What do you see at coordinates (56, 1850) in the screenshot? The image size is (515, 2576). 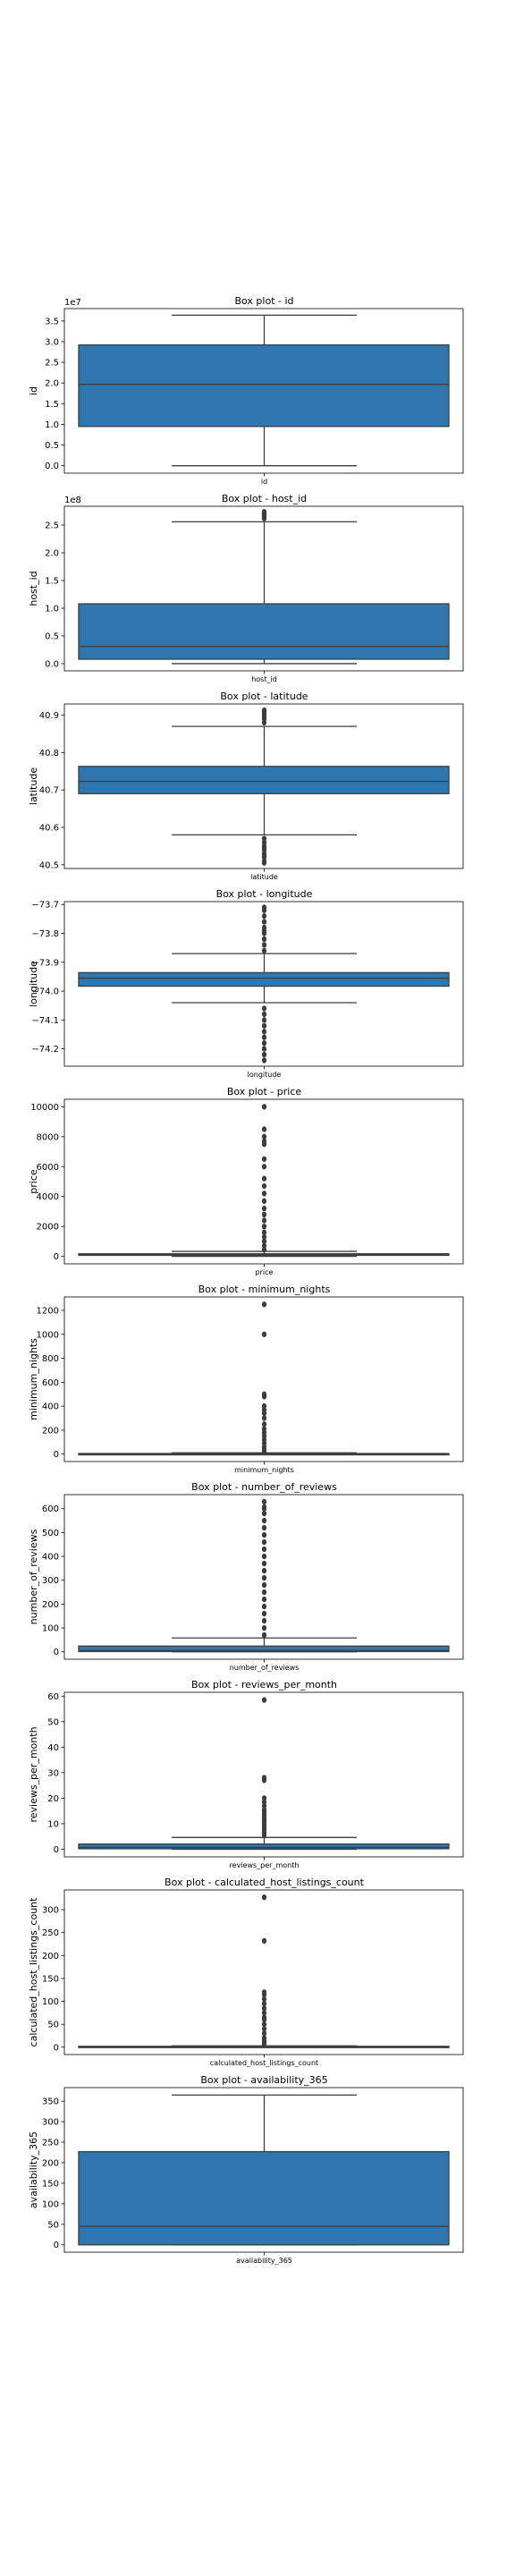 I see `chart-8-ytick-label-1: 0` at bounding box center [56, 1850].